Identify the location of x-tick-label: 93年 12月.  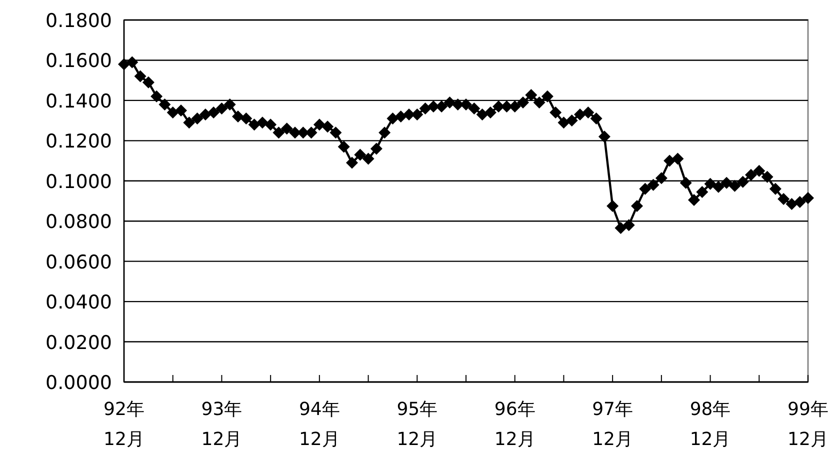
(221, 424).